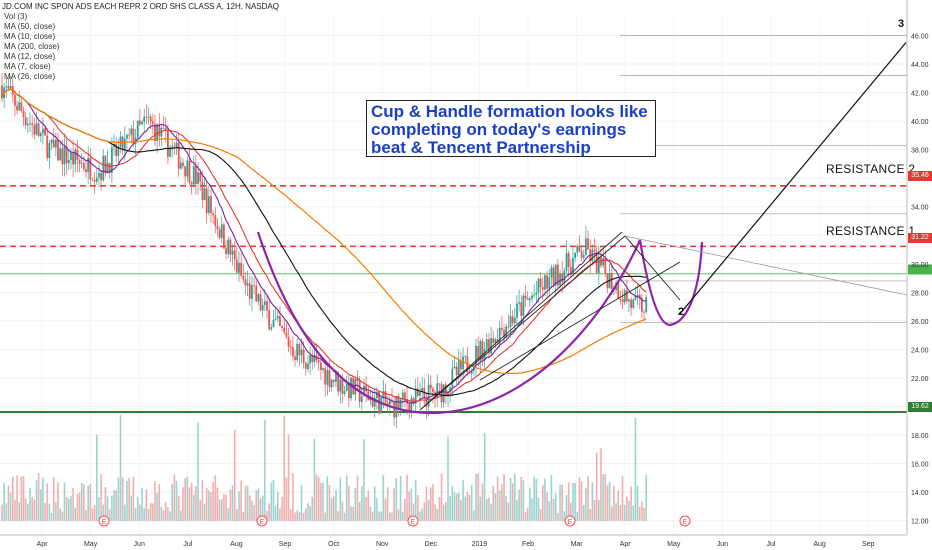 The width and height of the screenshot is (932, 550). I want to click on y-tick-label: 26.00, so click(920, 322).